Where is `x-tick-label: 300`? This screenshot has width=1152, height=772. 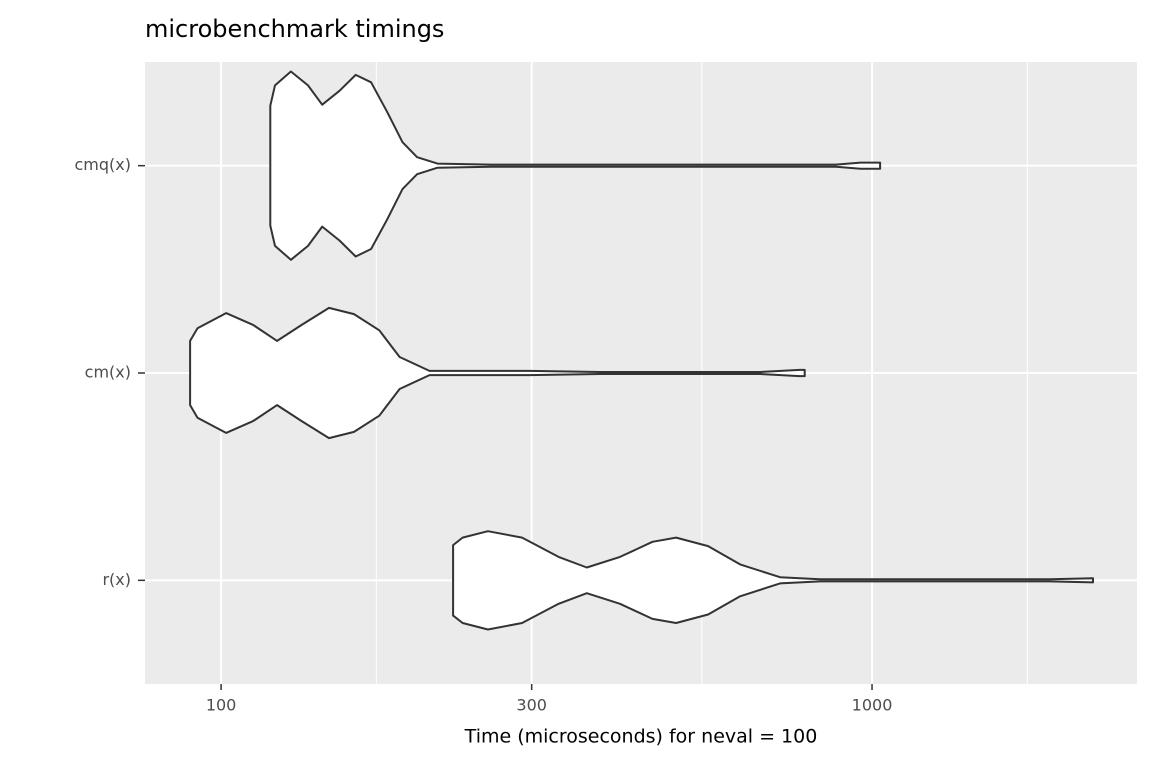 x-tick-label: 300 is located at coordinates (531, 705).